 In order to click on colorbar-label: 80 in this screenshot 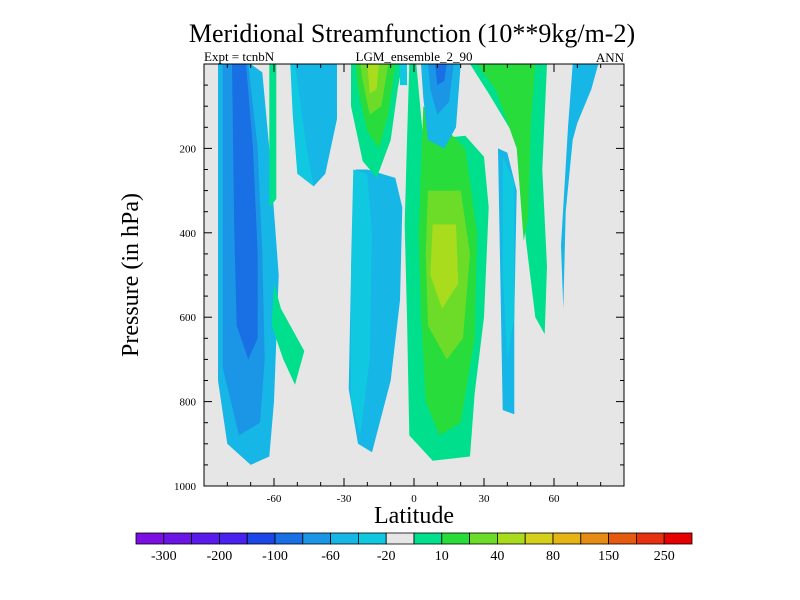, I will do `click(553, 556)`.